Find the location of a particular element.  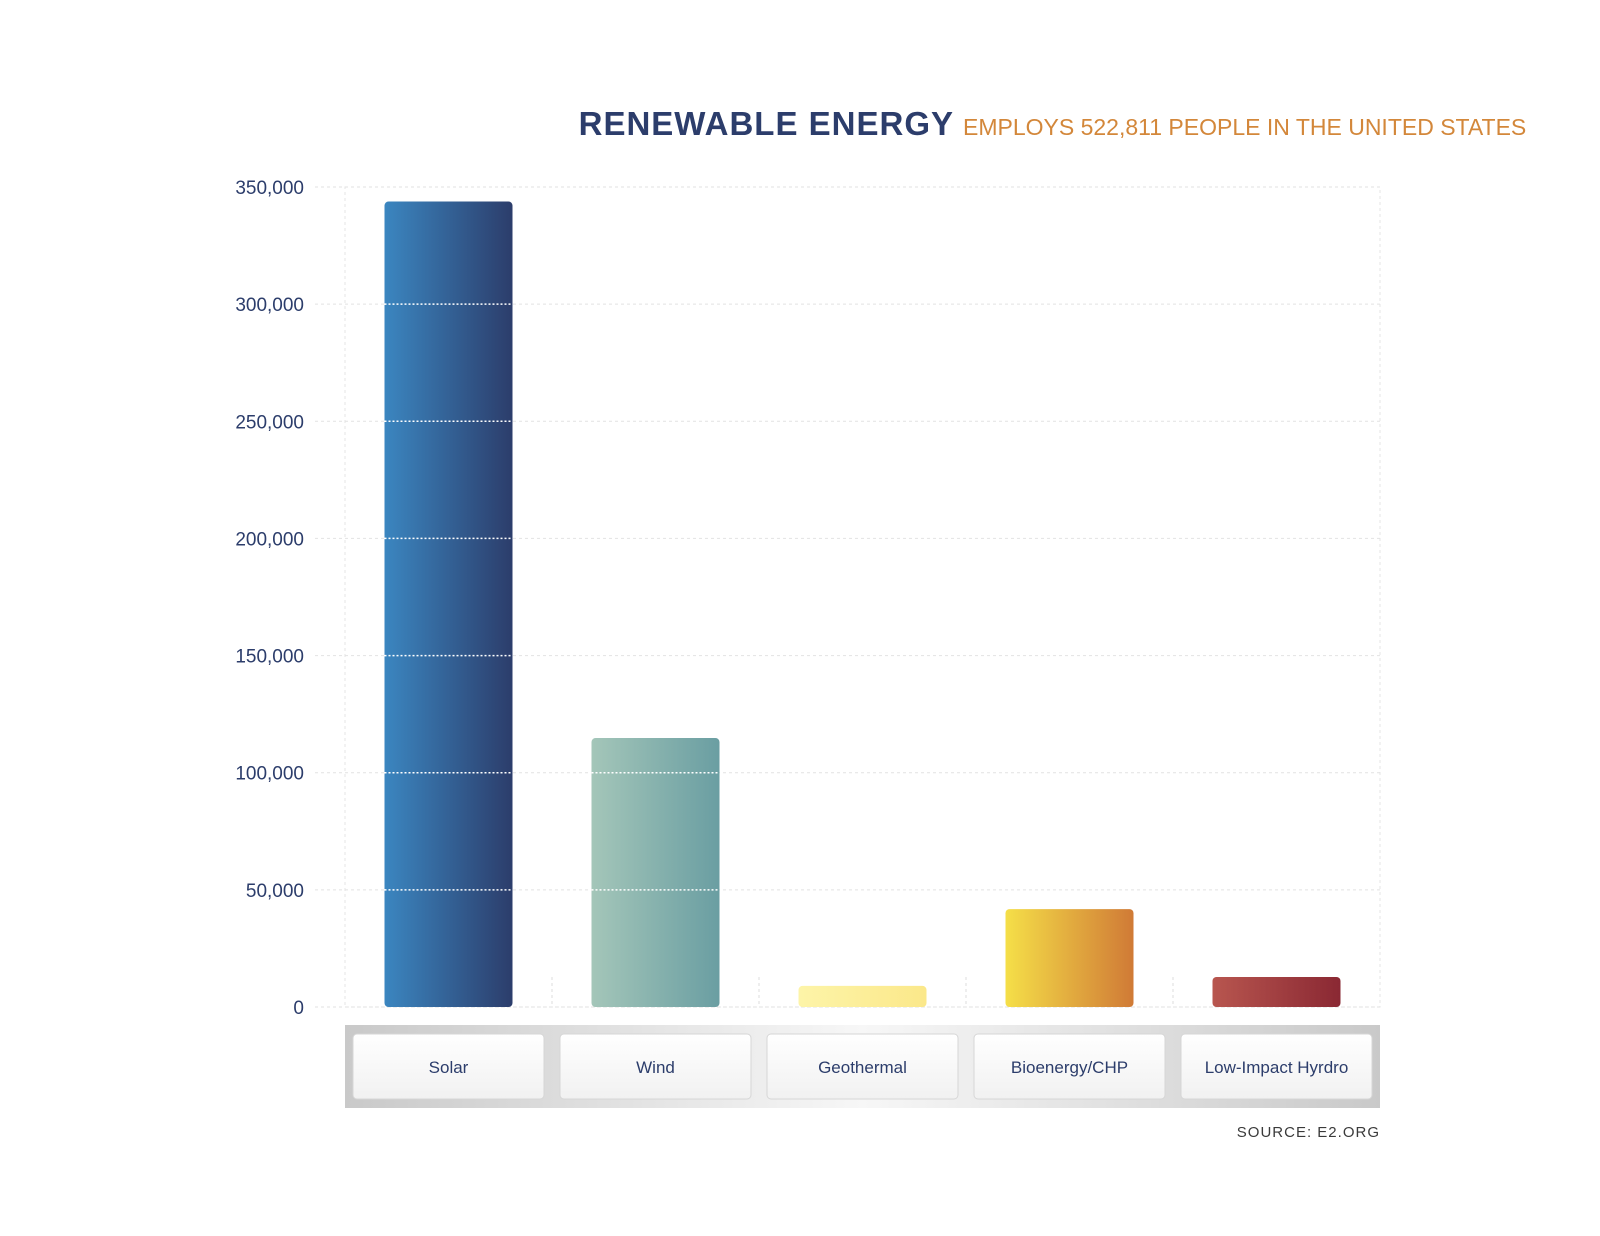

source-note: SOURCE: E2.ORG is located at coordinates (1308, 1132).